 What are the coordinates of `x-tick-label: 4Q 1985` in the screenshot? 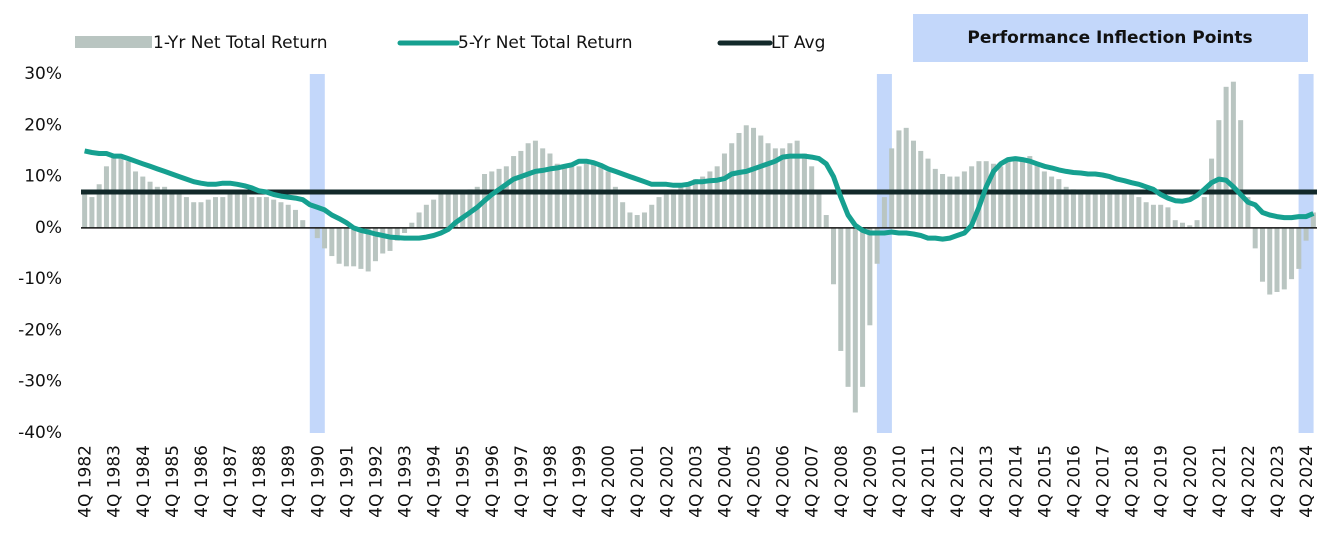 It's located at (173, 481).